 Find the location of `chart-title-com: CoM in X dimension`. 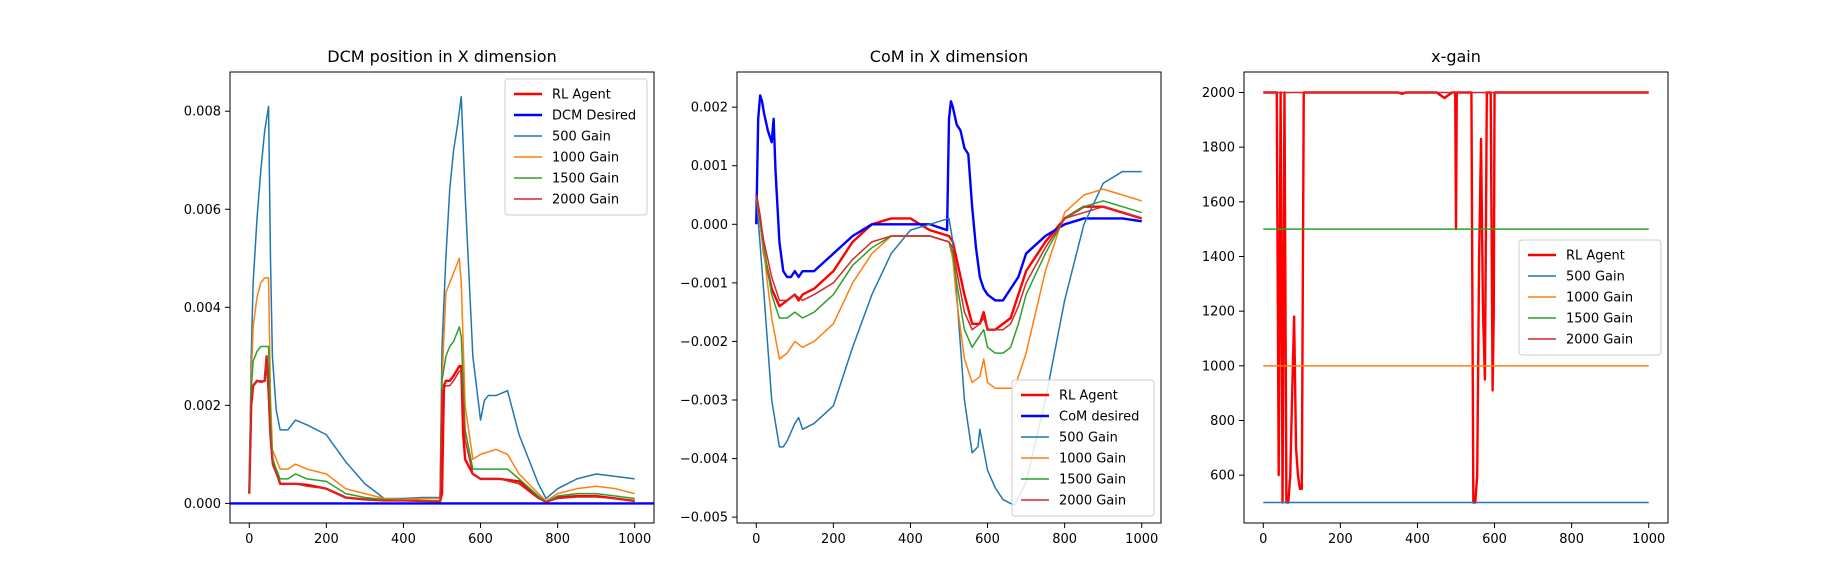

chart-title-com: CoM in X dimension is located at coordinates (949, 56).